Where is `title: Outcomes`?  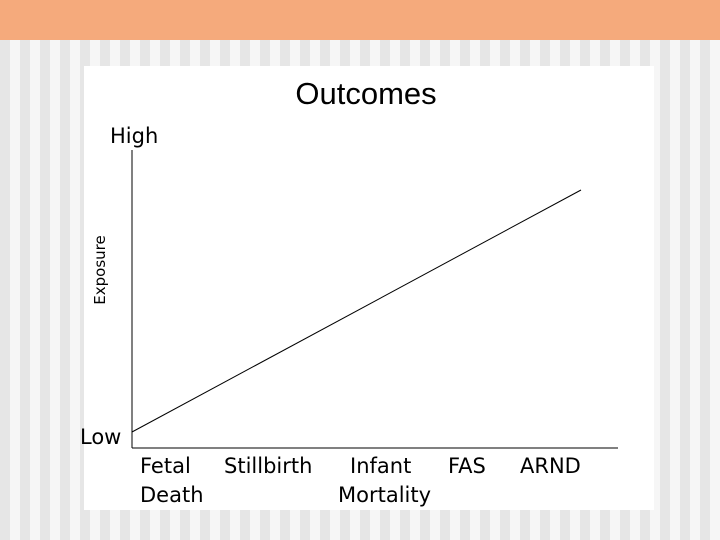 title: Outcomes is located at coordinates (365, 93).